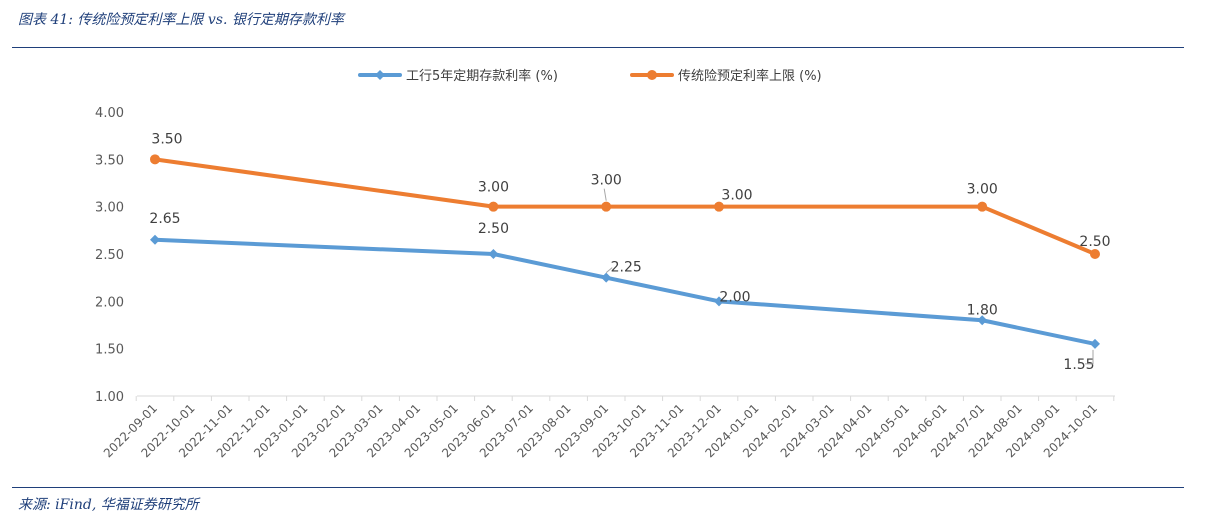 This screenshot has height=527, width=1214. Describe the element at coordinates (109, 208) in the screenshot. I see `y-tick-label: 3.00` at that location.